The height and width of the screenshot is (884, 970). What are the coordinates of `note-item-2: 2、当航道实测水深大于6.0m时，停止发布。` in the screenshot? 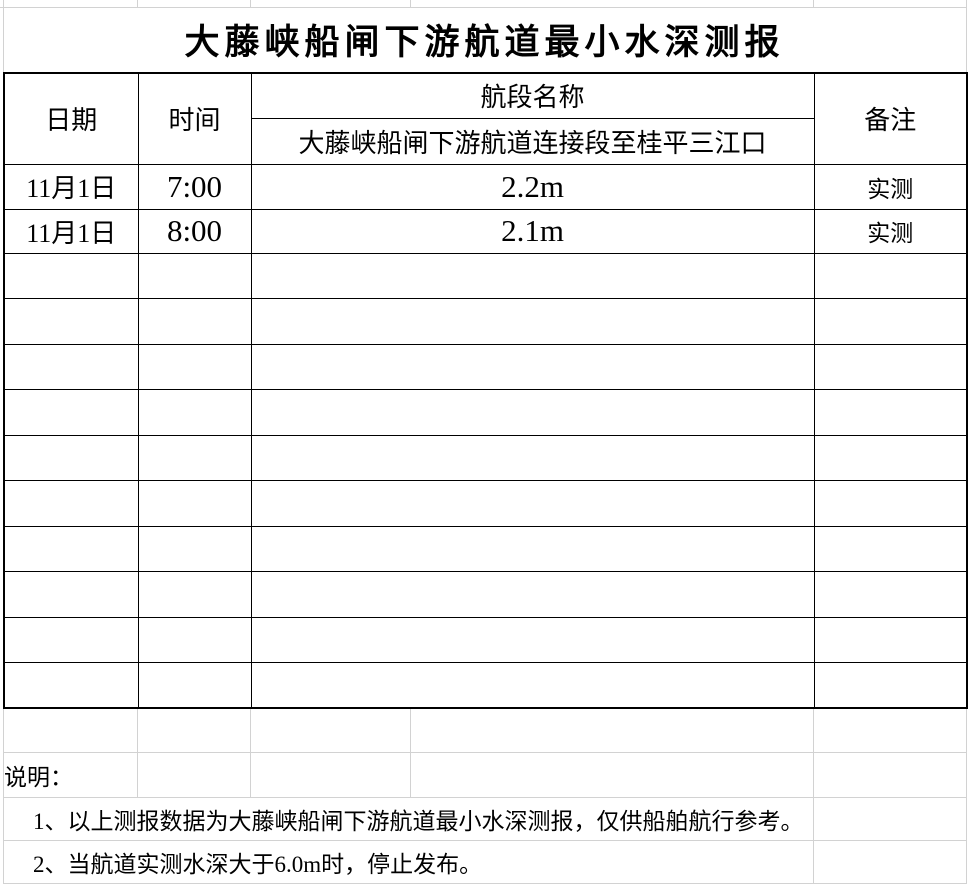 It's located at (258, 864).